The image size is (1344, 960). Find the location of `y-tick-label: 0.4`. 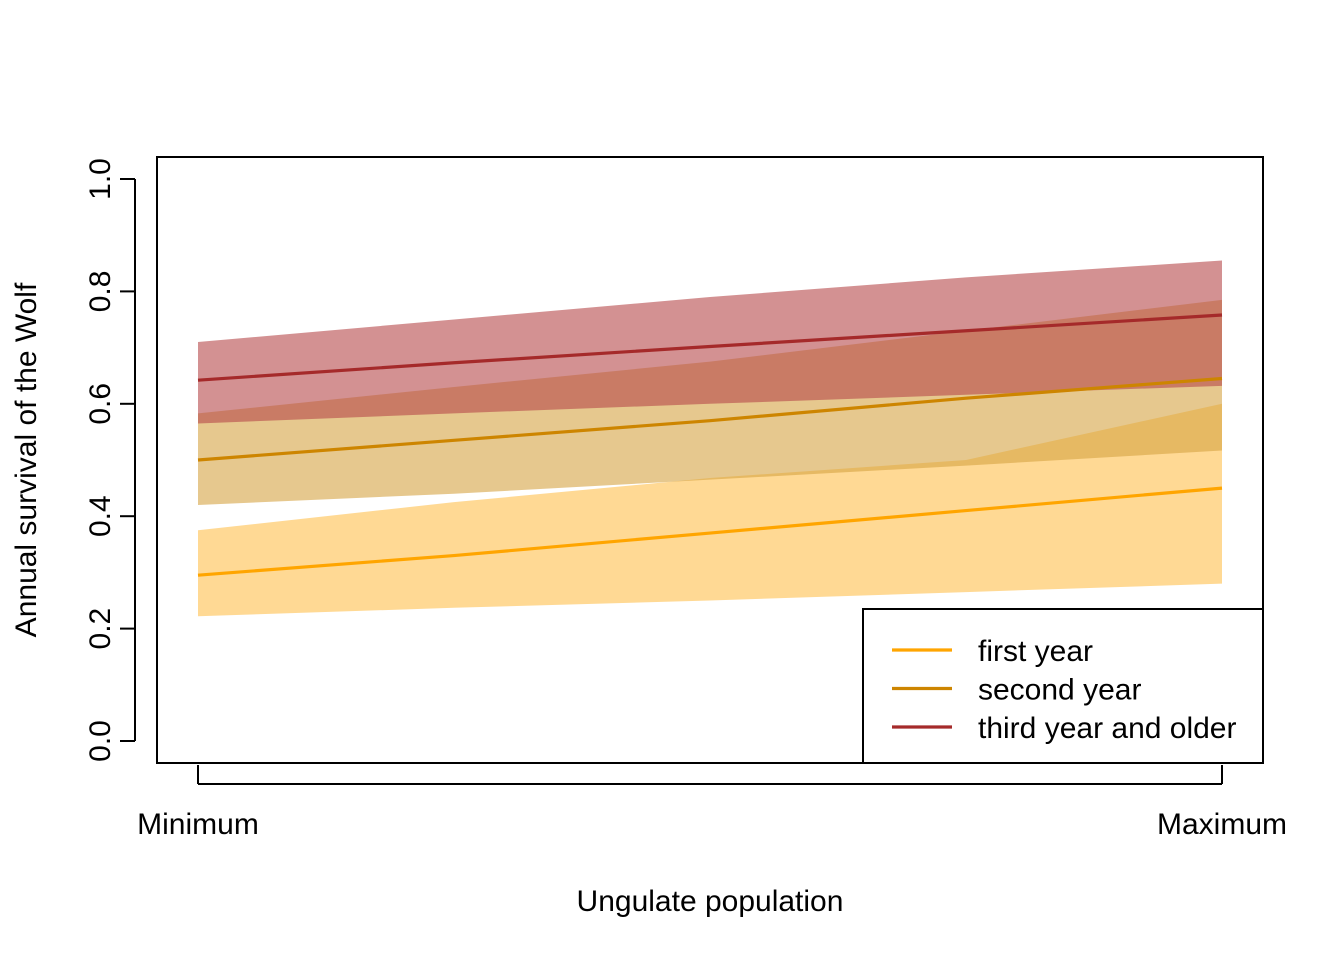

y-tick-label: 0.4 is located at coordinates (100, 516).